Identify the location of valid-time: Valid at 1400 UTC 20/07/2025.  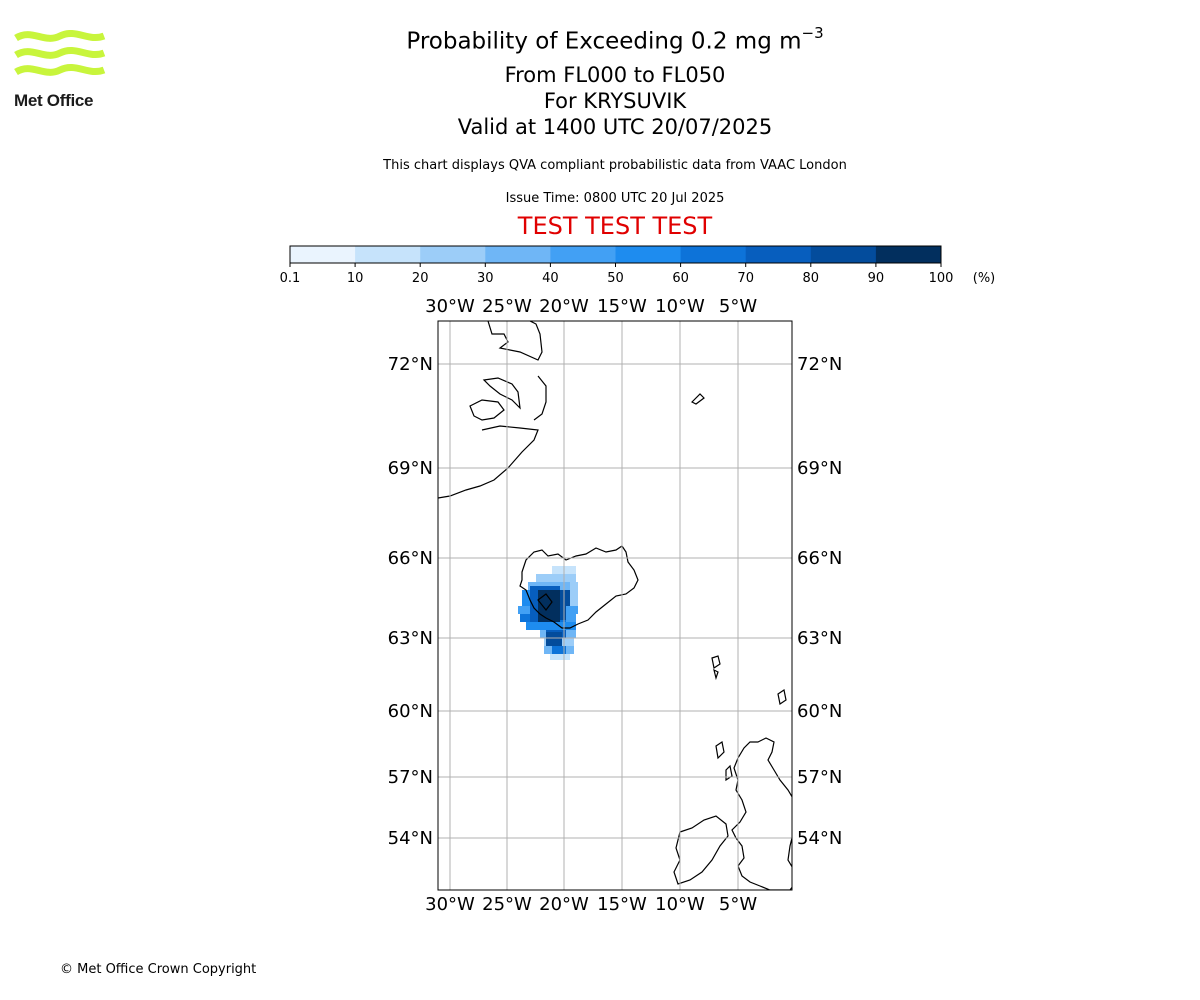
(615, 127).